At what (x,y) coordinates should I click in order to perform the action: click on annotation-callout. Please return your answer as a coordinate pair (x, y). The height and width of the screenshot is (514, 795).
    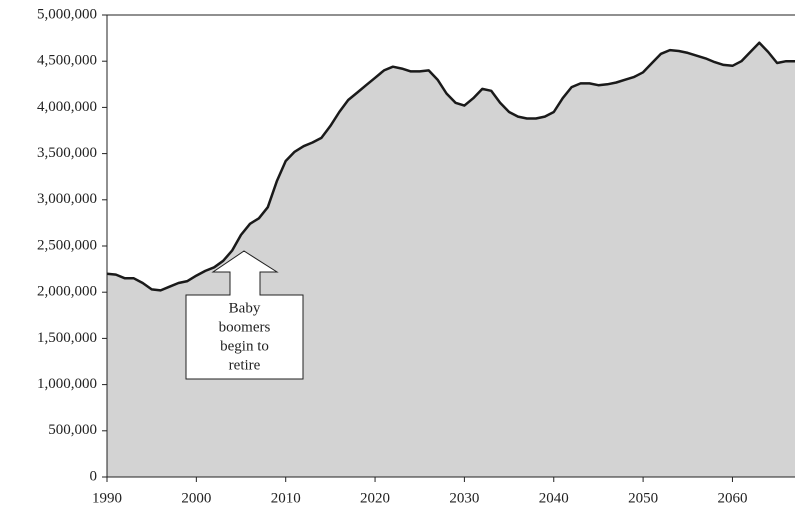
    Looking at the image, I should click on (244, 315).